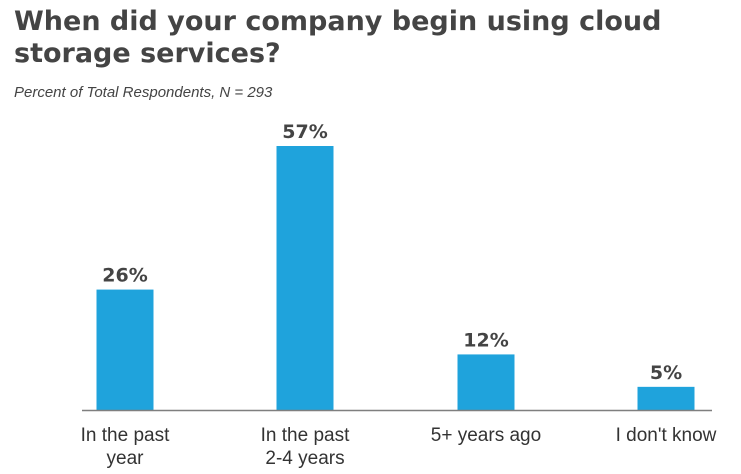 This screenshot has width=741, height=474. I want to click on data-label-3: 12%, so click(485, 340).